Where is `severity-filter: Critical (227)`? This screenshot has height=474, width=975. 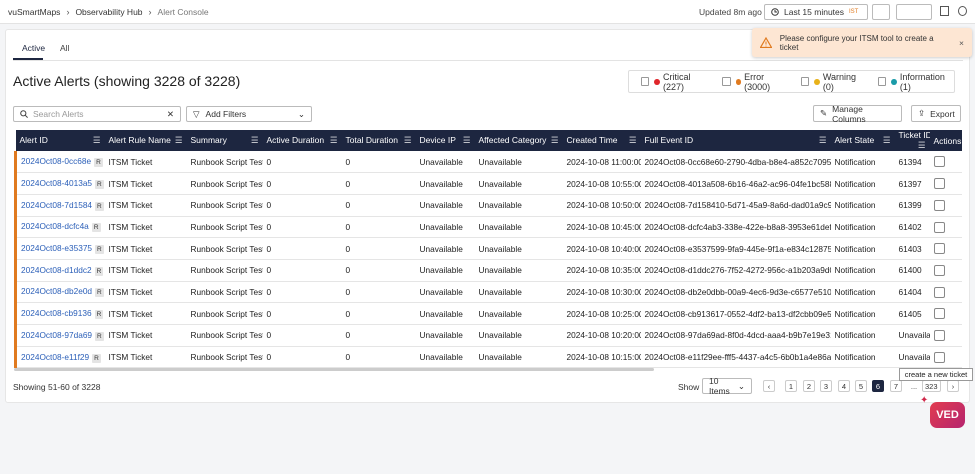 severity-filter: Critical (227) is located at coordinates (675, 82).